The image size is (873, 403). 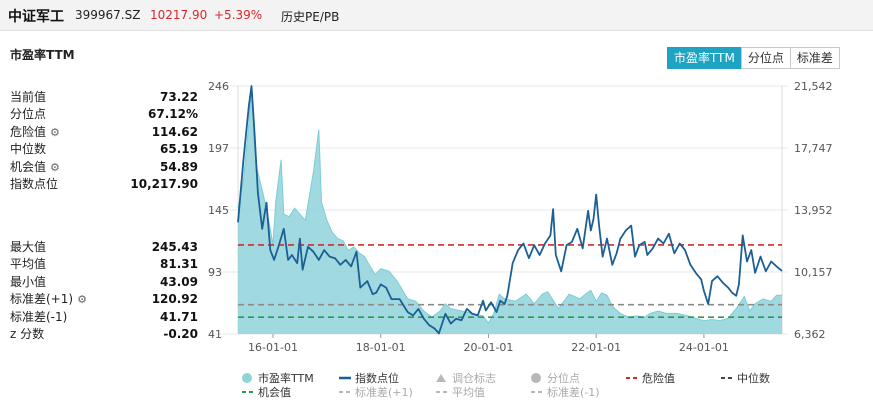 I want to click on legend-triangle-icon, so click(x=441, y=378).